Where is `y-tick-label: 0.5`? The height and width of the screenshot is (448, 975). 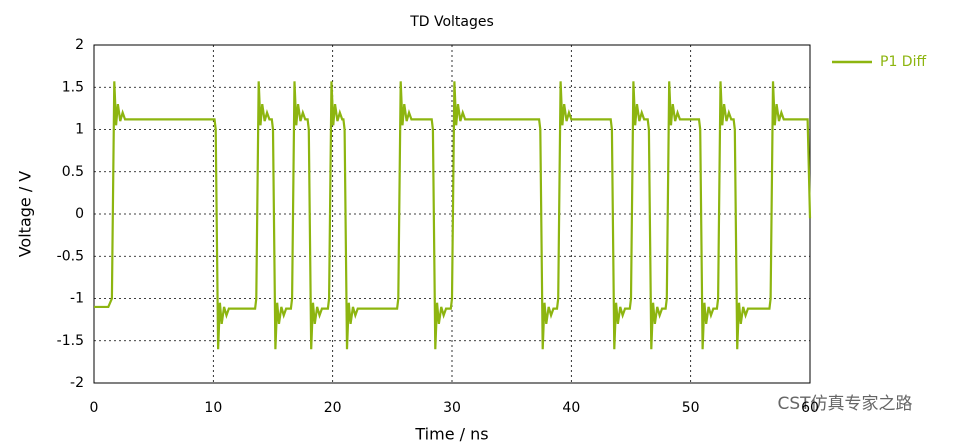
y-tick-label: 0.5 is located at coordinates (73, 172).